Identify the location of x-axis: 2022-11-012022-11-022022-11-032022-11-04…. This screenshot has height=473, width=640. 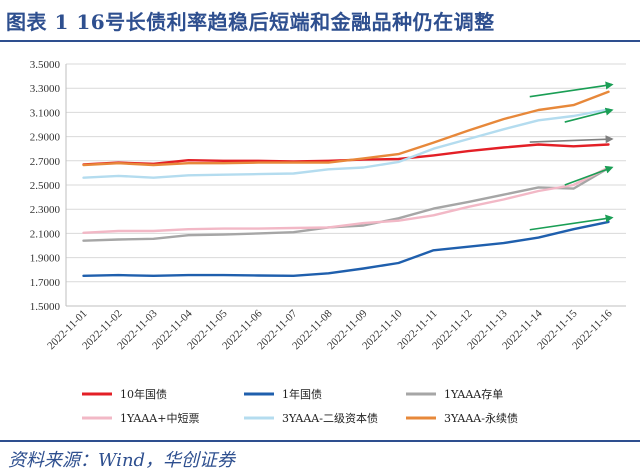
(335, 328).